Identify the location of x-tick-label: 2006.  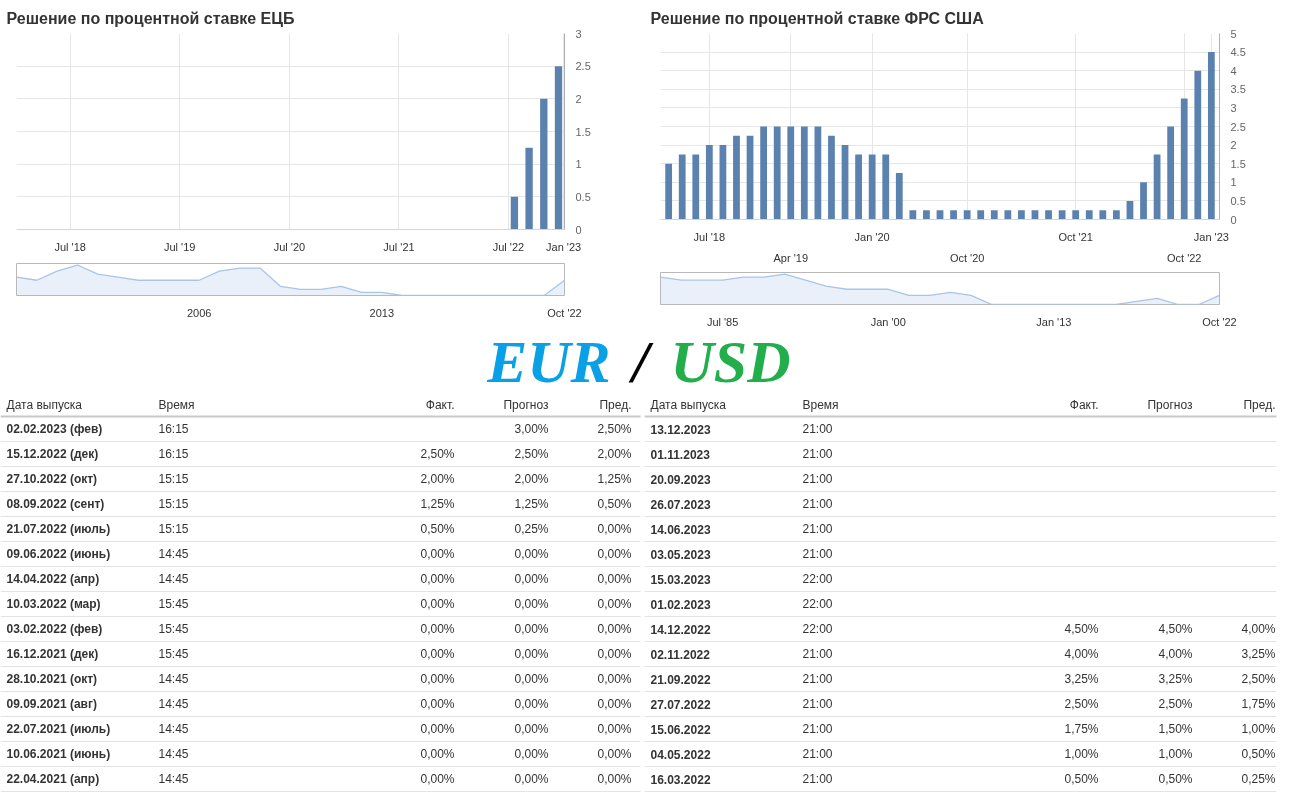
(199, 312).